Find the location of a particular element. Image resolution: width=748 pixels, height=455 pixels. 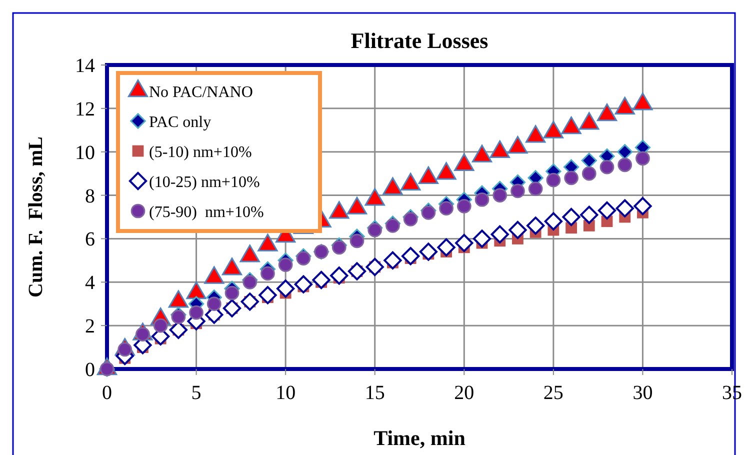

legend-label: (10-25) nm+10% is located at coordinates (204, 182).